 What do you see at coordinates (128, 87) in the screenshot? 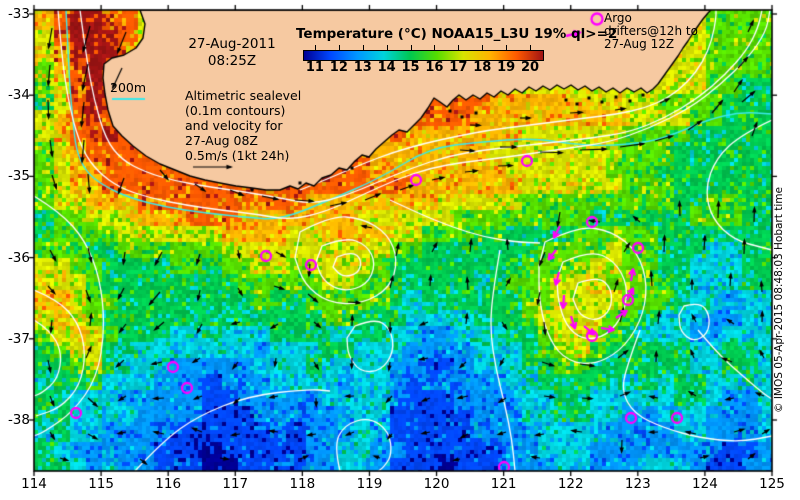
I see `bathymetry-200m-label: 200m` at bounding box center [128, 87].